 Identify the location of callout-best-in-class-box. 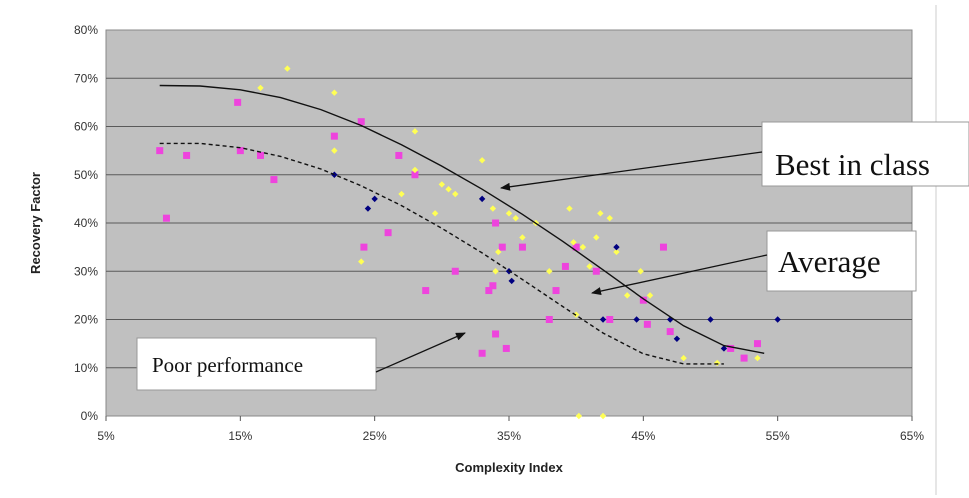
(865, 154).